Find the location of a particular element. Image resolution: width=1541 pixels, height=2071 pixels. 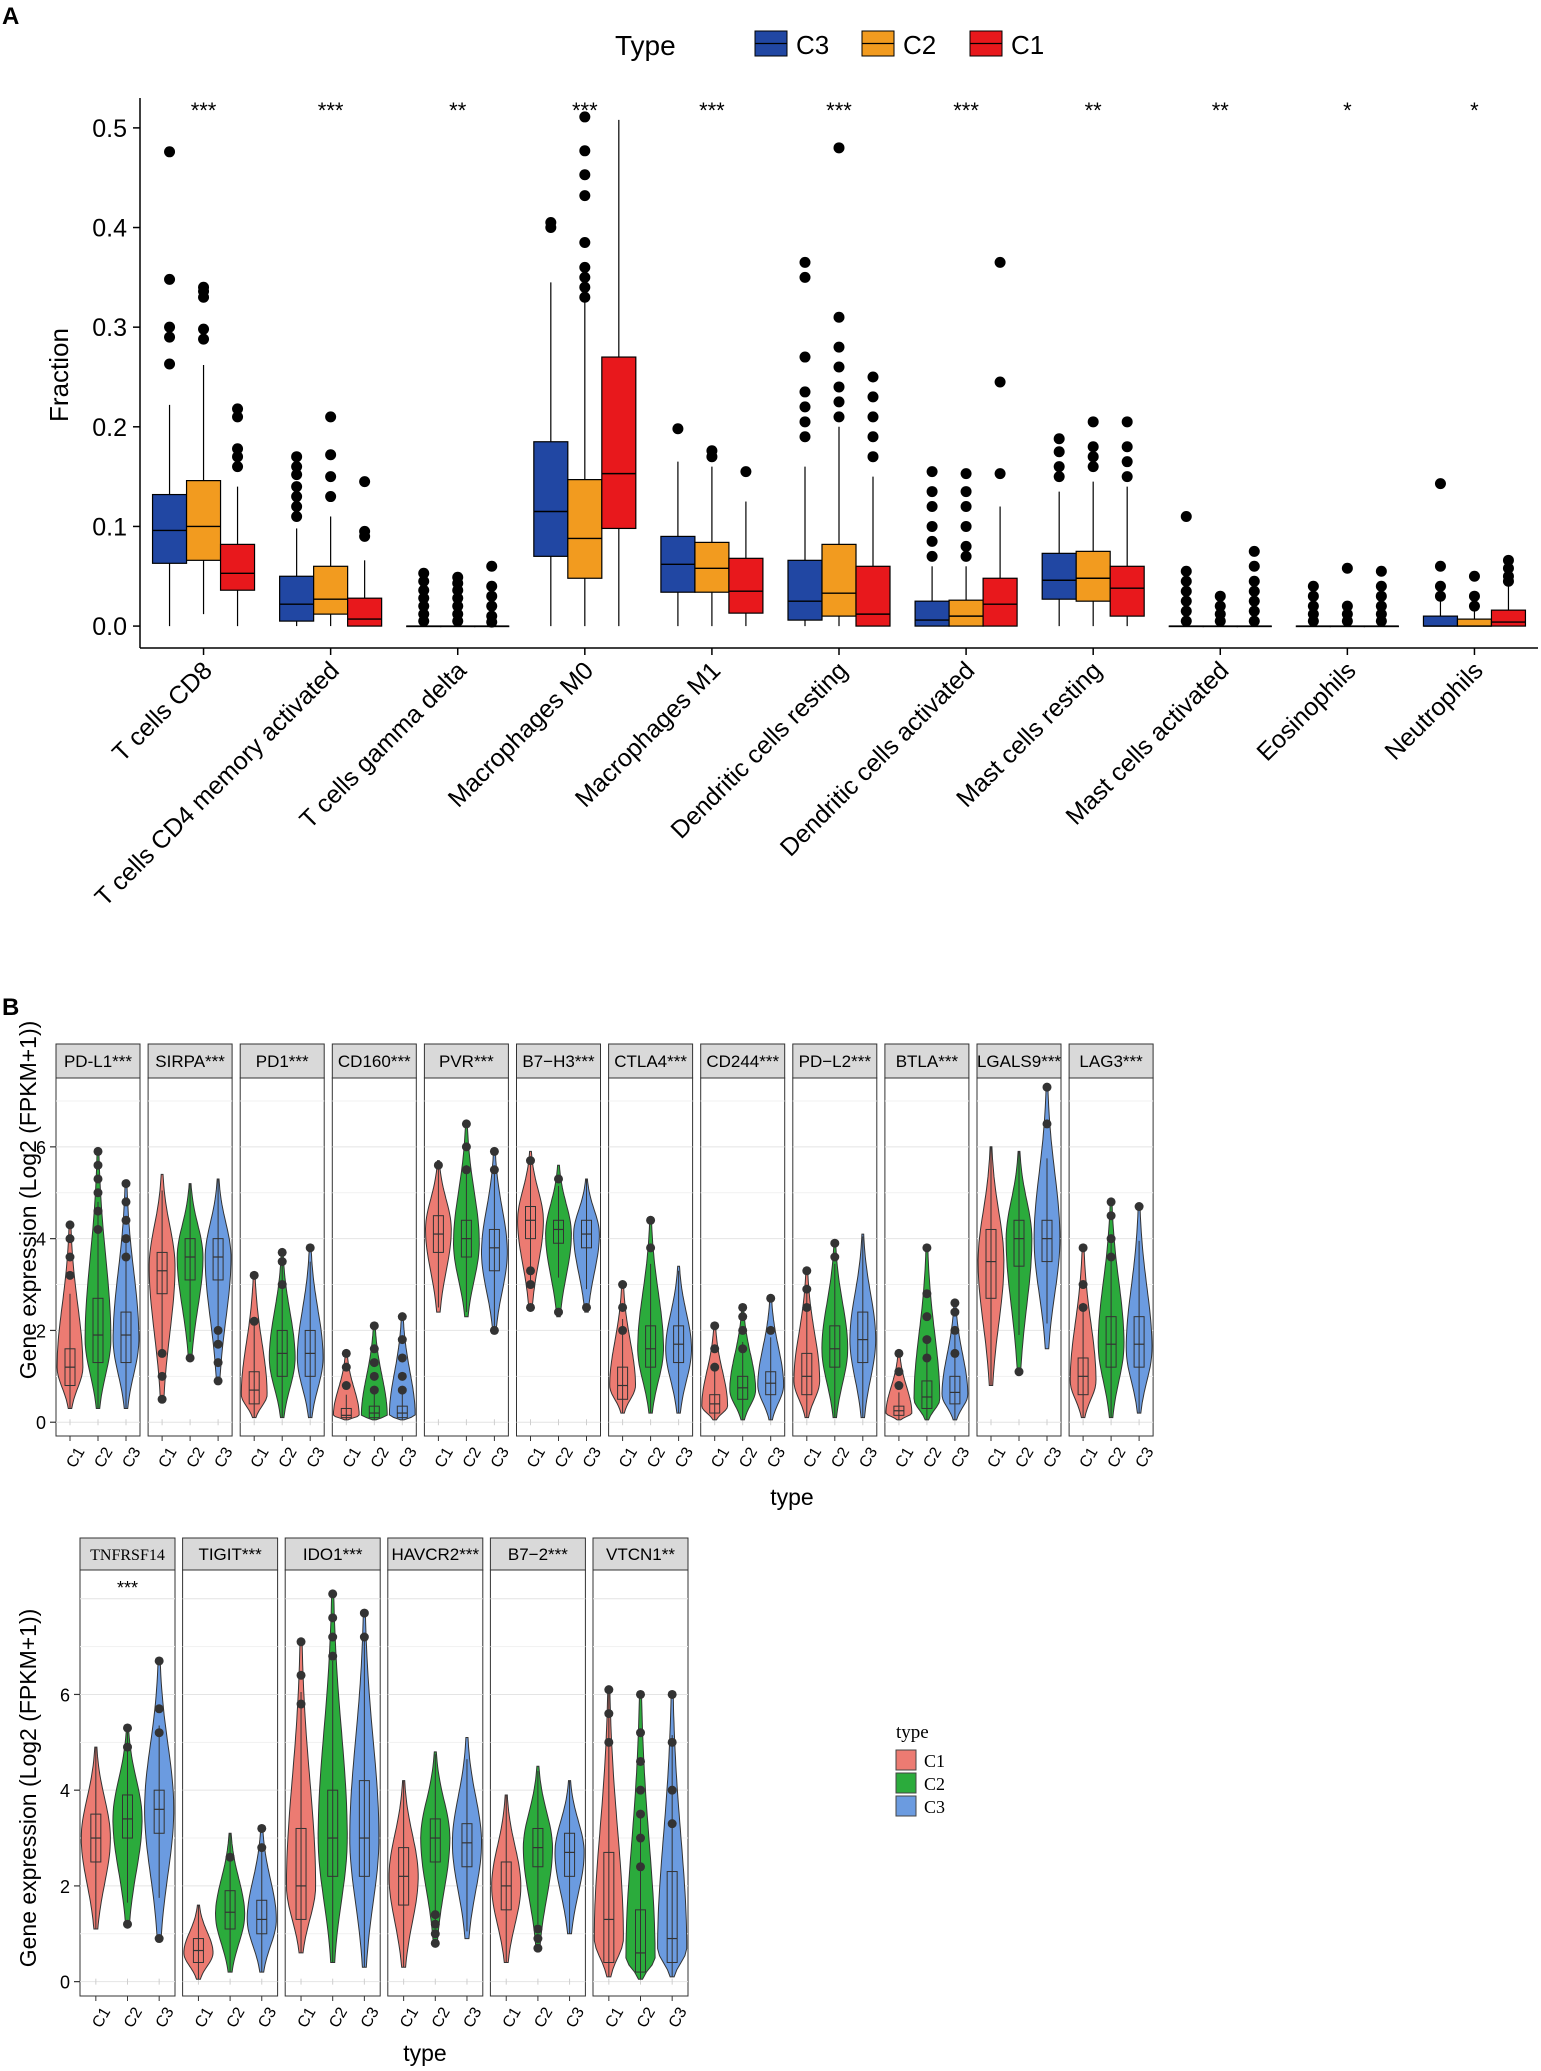

legend-label-c2: C2 is located at coordinates (934, 1784).